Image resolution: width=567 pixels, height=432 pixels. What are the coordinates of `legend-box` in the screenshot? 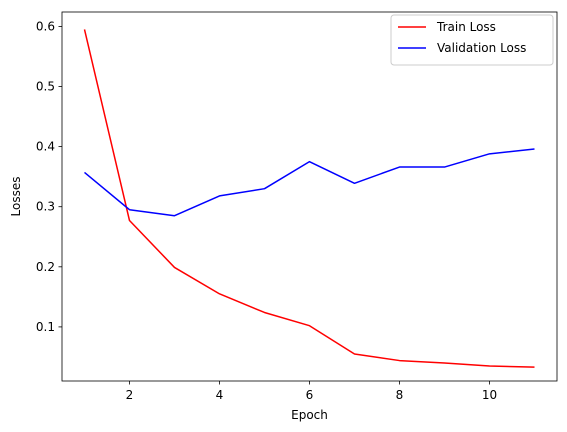 It's located at (472, 40).